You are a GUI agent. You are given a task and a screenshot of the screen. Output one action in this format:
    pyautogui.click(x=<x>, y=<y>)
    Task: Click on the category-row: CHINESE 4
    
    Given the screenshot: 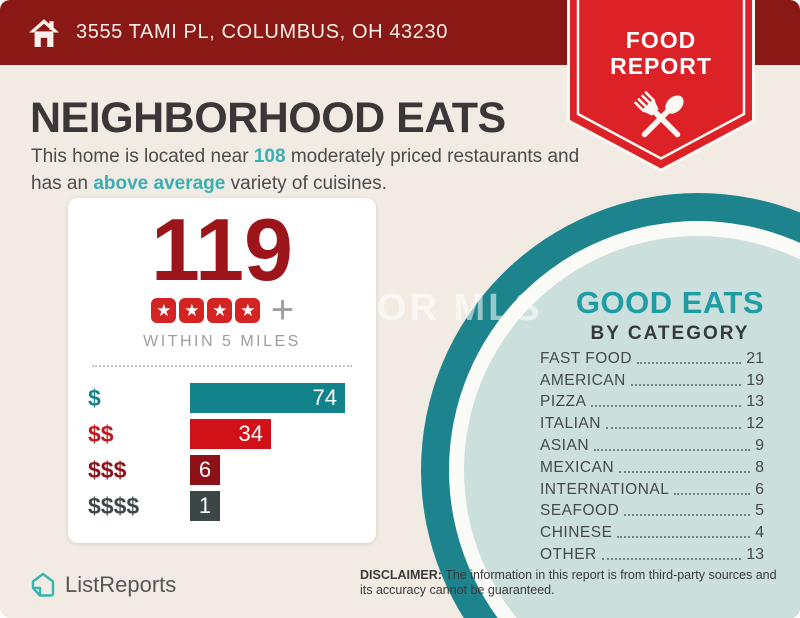 What is the action you would take?
    pyautogui.click(x=652, y=531)
    